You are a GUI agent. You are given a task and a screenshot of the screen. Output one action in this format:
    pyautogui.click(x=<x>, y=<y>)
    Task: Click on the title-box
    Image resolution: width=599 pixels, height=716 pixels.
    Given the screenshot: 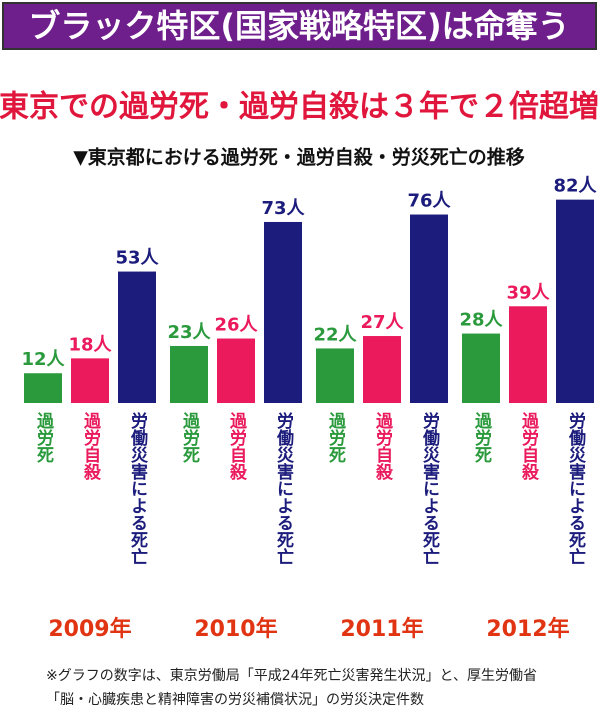 What is the action you would take?
    pyautogui.click(x=299, y=26)
    